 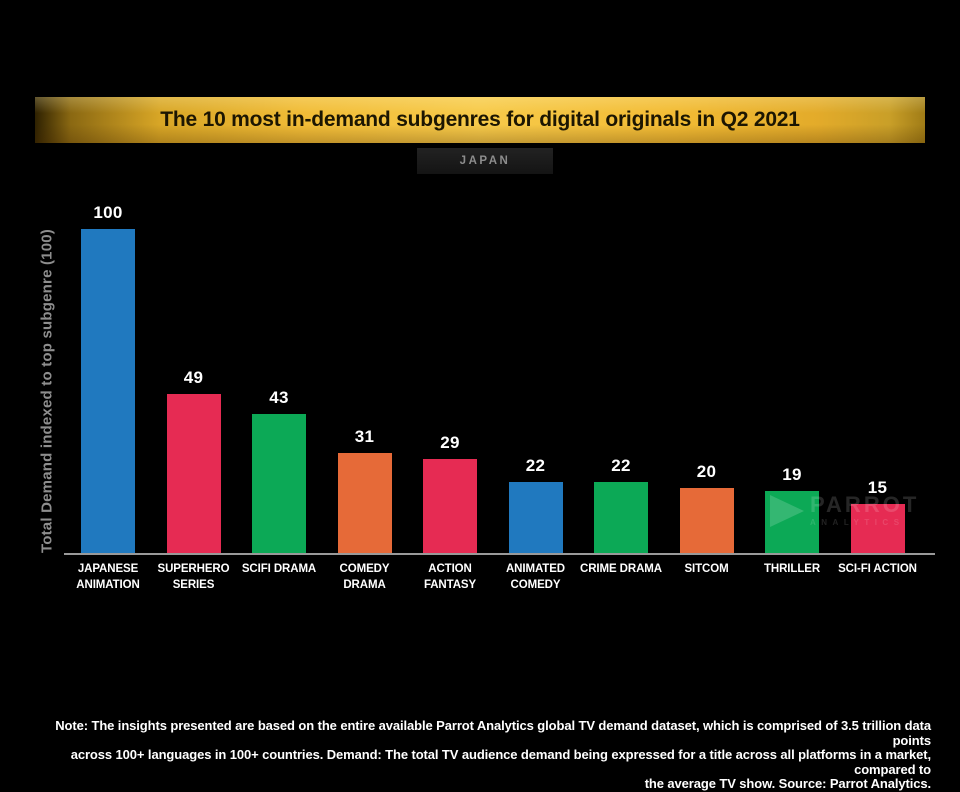 What do you see at coordinates (448, 119) in the screenshot?
I see `title-bold-word: subgenres` at bounding box center [448, 119].